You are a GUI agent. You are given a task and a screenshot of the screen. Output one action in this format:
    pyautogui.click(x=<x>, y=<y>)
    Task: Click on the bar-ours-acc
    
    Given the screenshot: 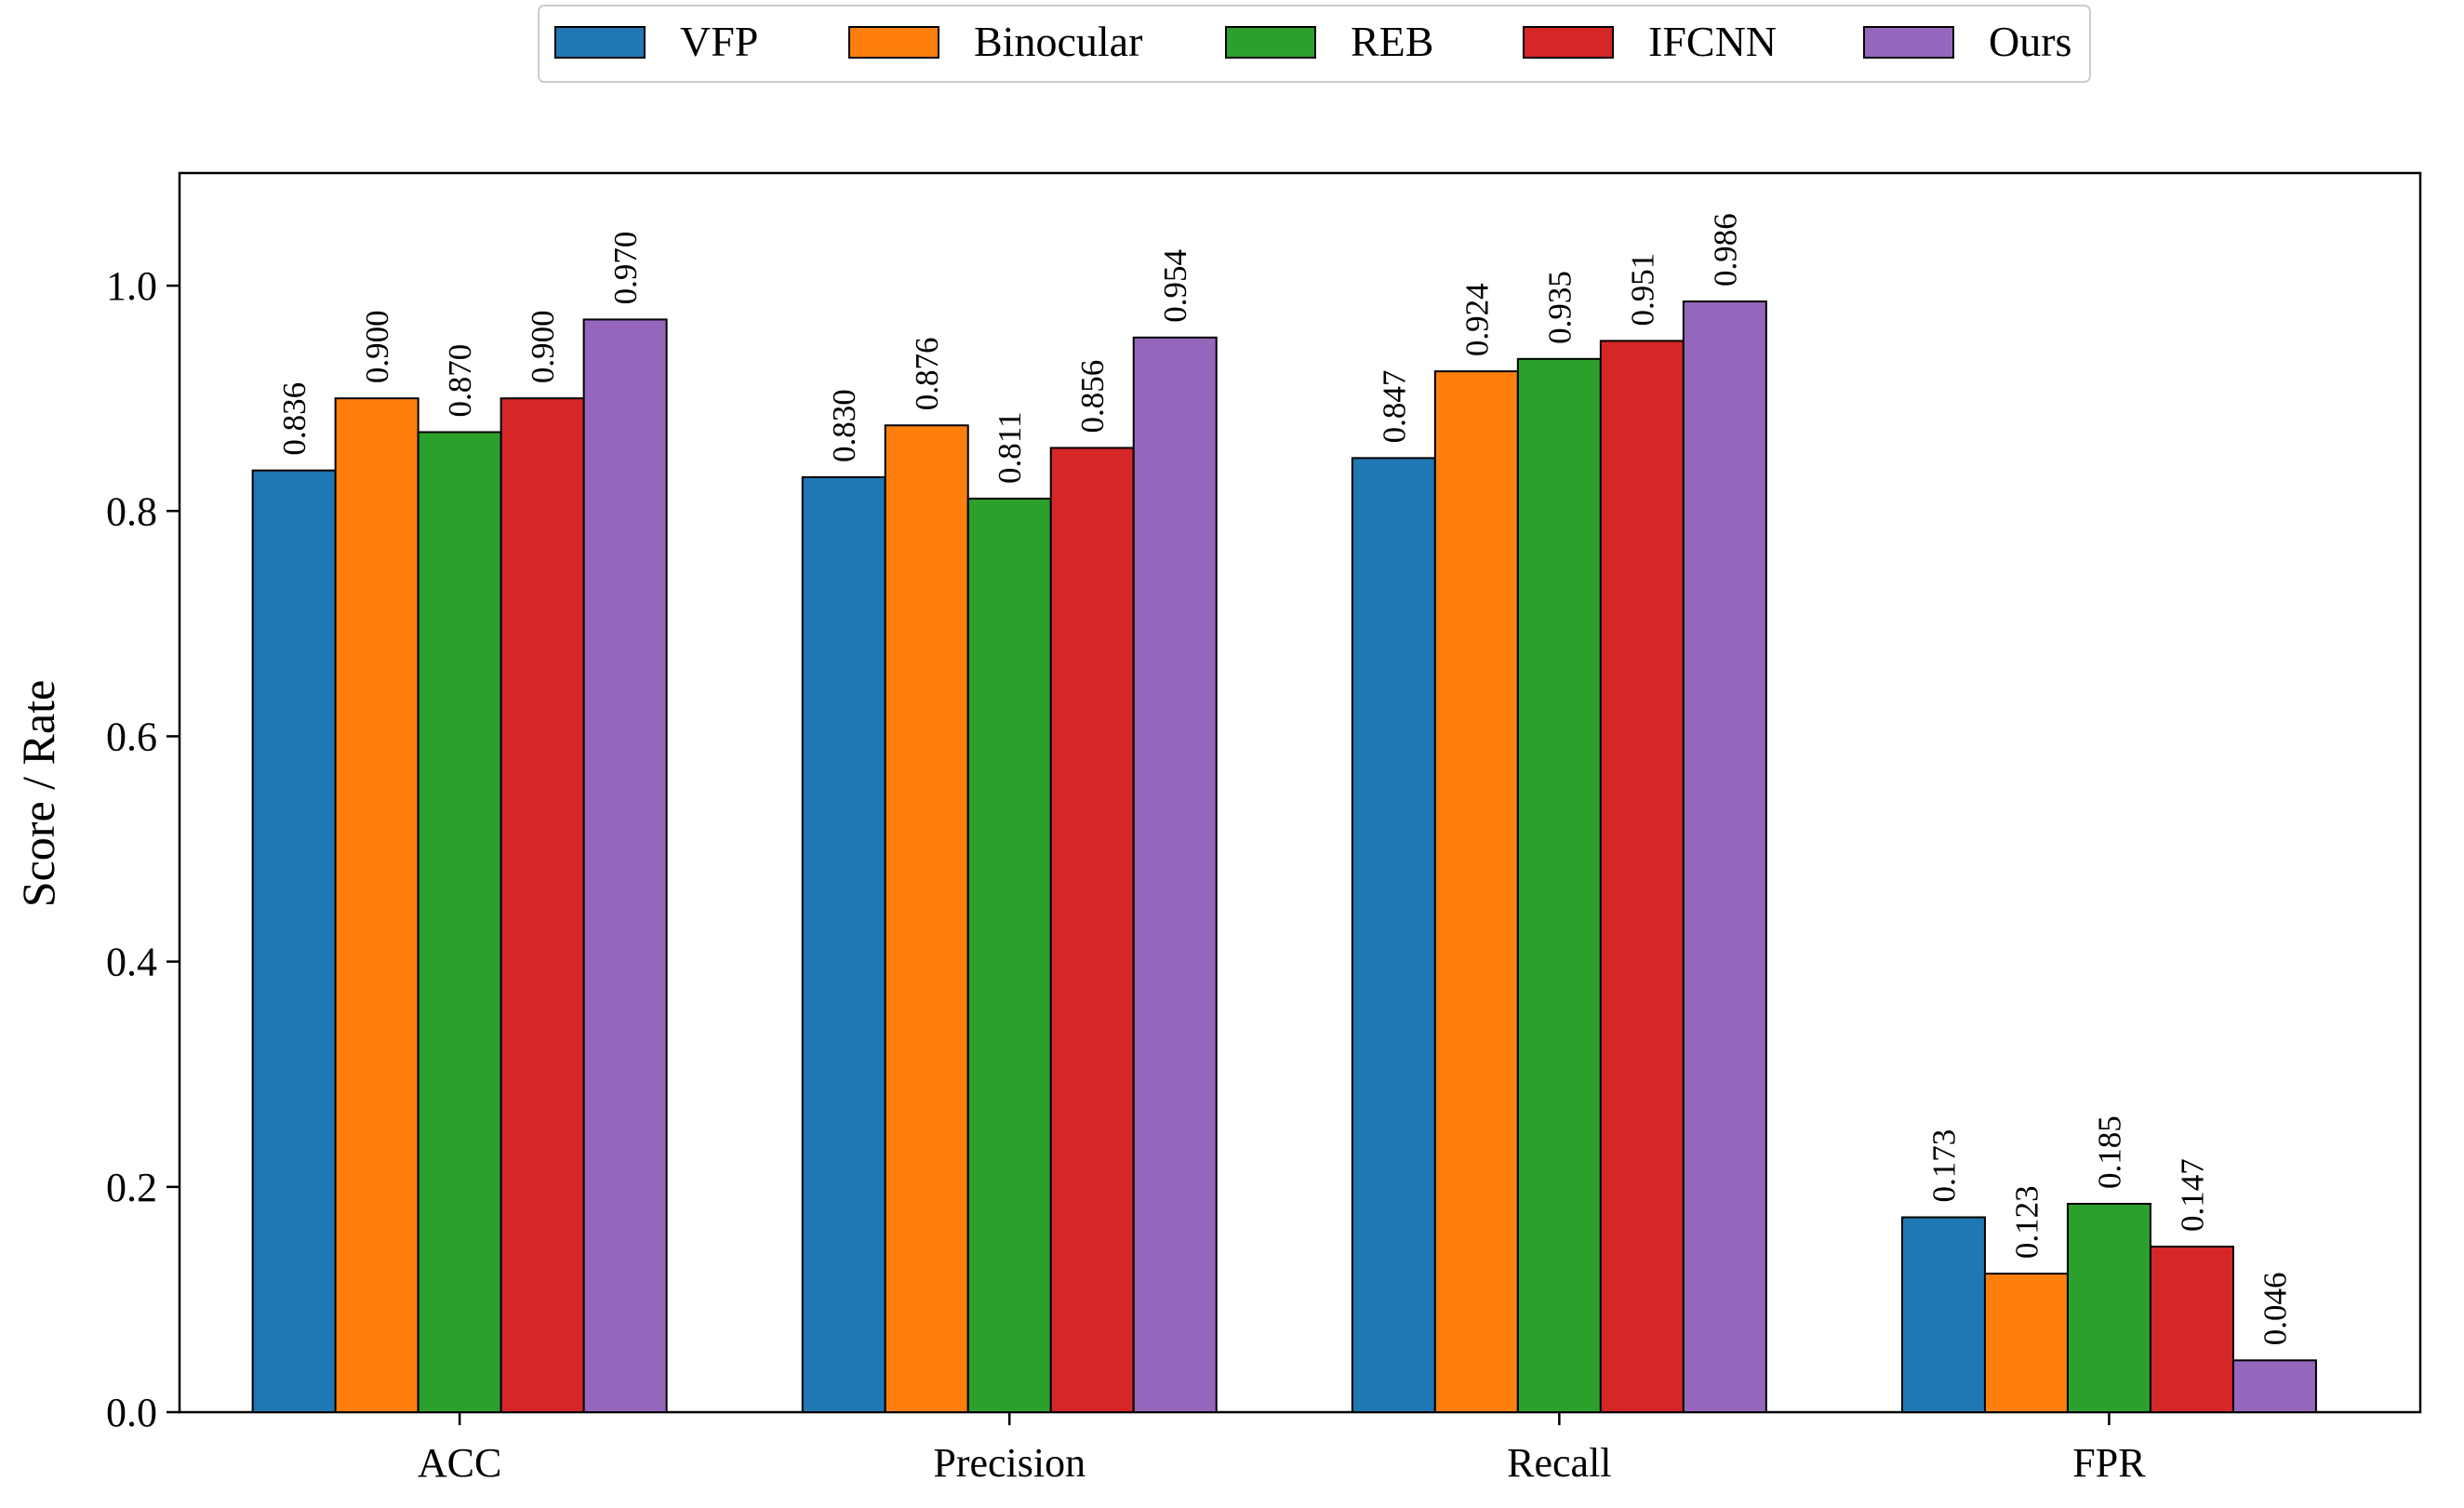 What is the action you would take?
    pyautogui.click(x=625, y=865)
    